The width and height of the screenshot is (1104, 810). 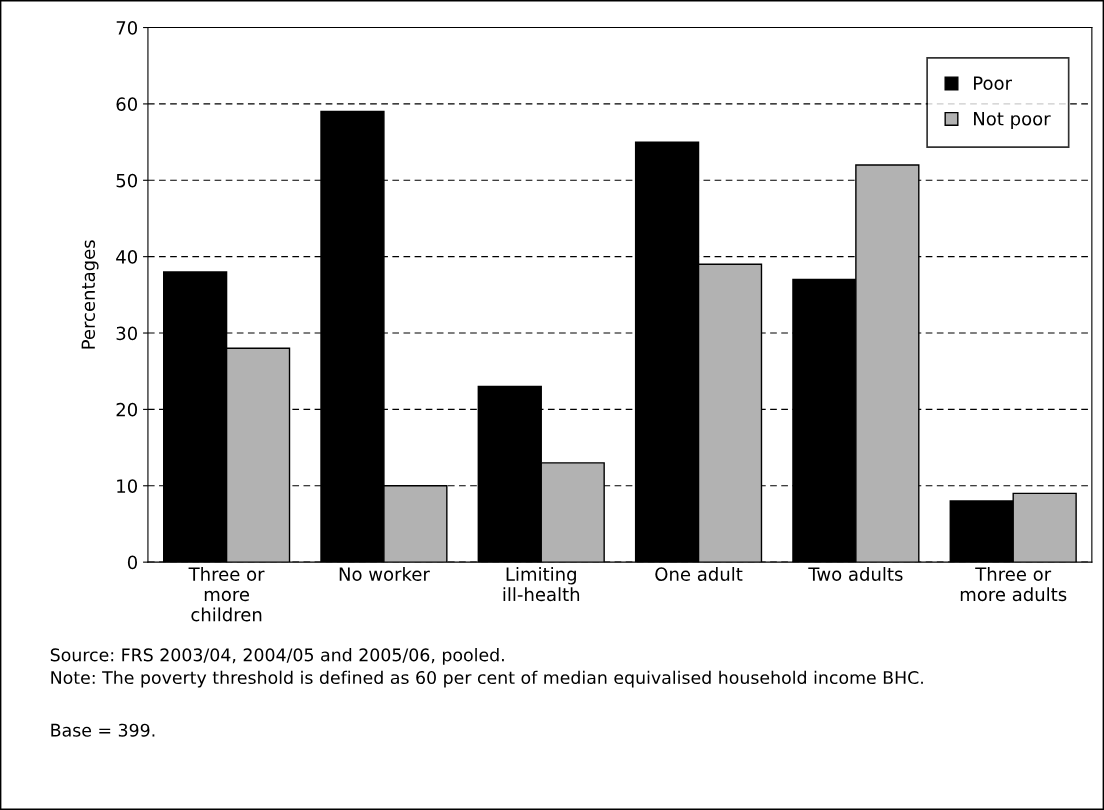 I want to click on legend-label: Poor, so click(x=993, y=83).